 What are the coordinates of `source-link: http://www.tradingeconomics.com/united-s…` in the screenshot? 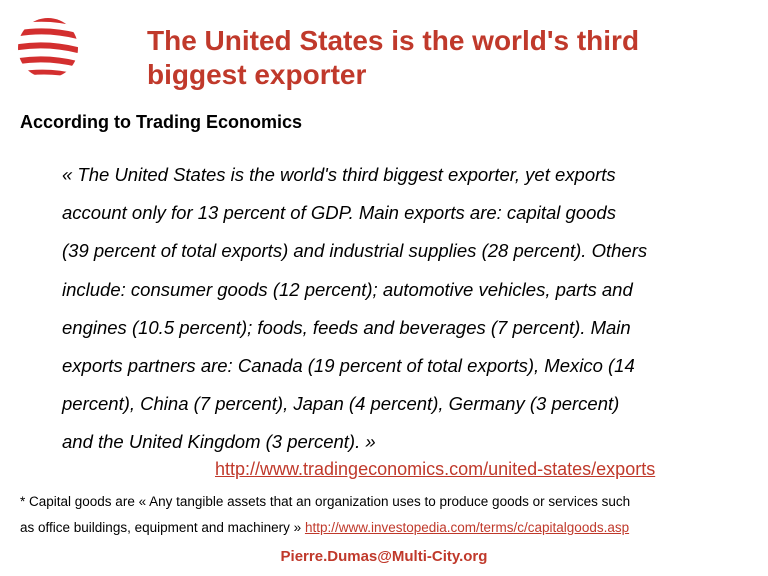 It's located at (435, 469).